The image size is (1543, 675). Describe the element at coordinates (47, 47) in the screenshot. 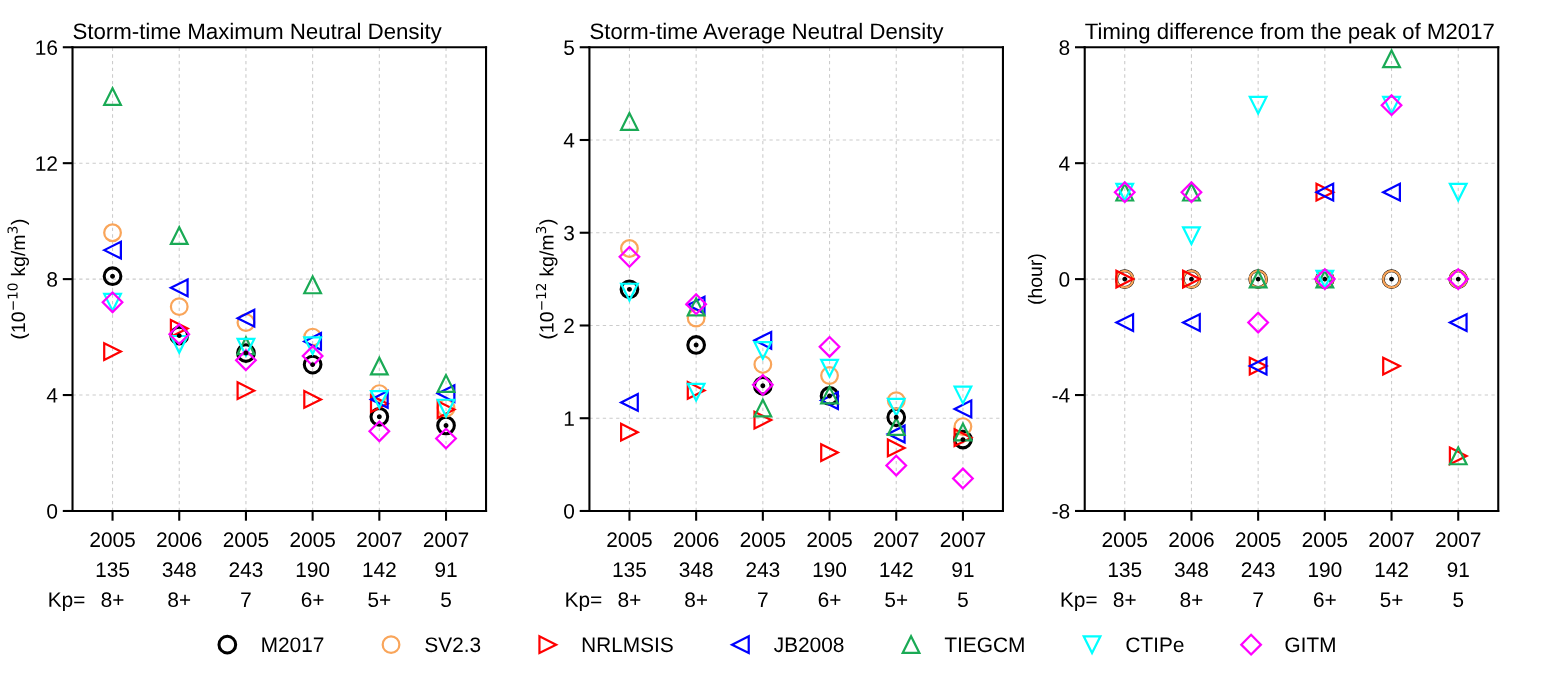

I see `y-tick-label: 16` at that location.